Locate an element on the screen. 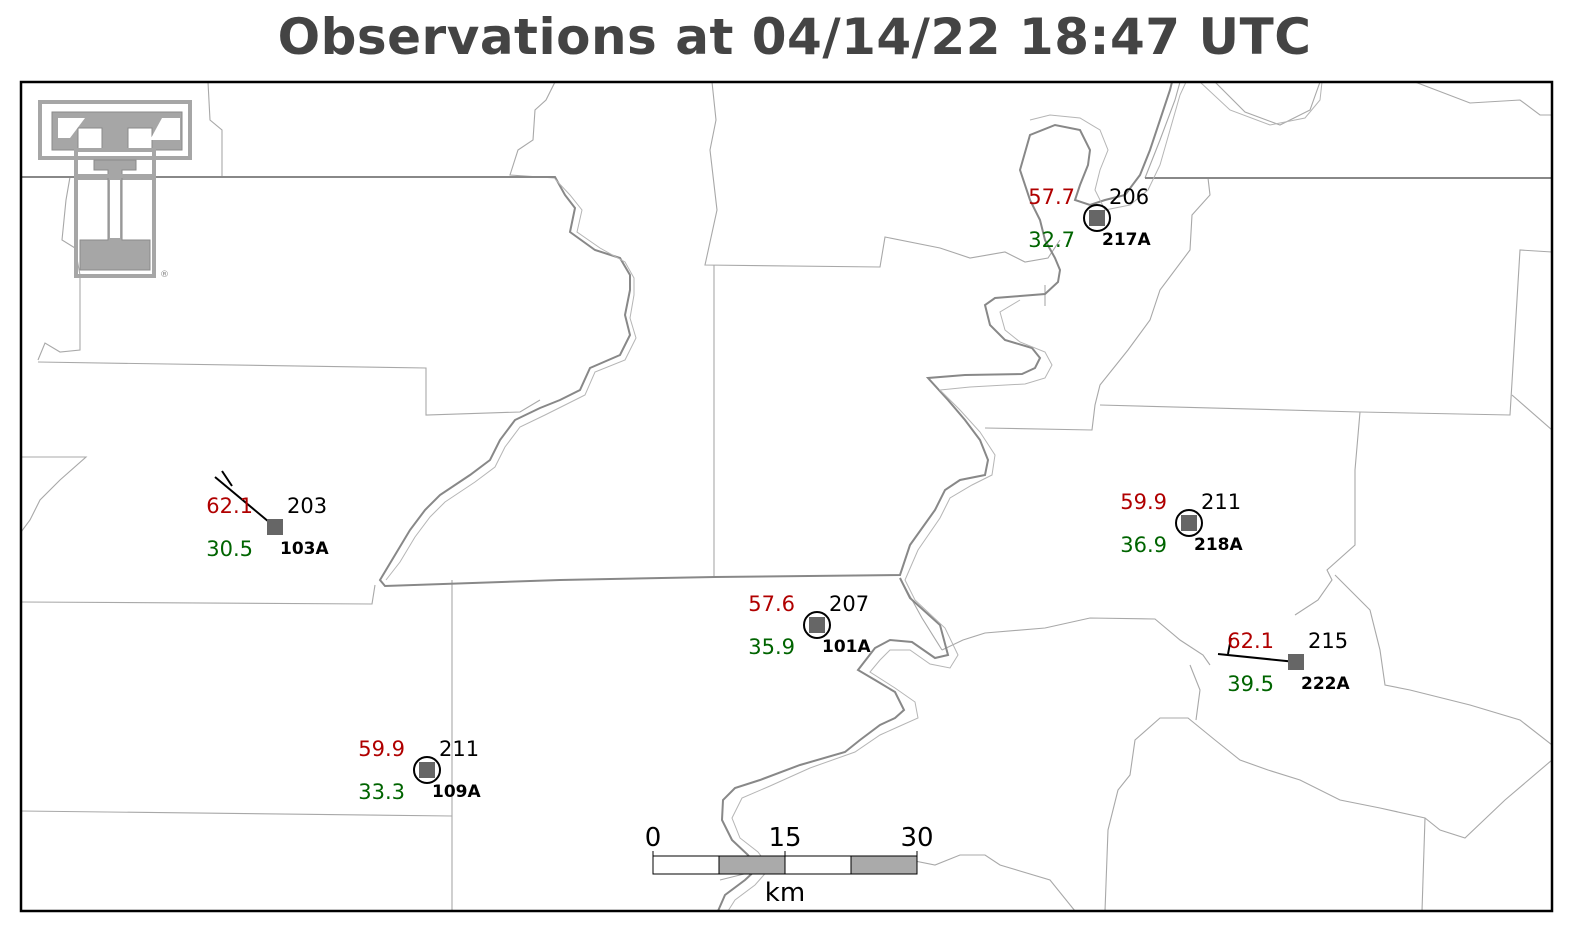 This screenshot has width=1589, height=941. texas-tech-logo: ® is located at coordinates (115, 190).